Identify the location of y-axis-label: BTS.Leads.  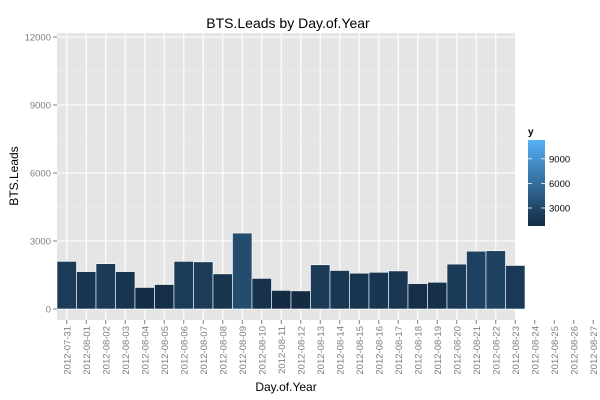
(14, 175).